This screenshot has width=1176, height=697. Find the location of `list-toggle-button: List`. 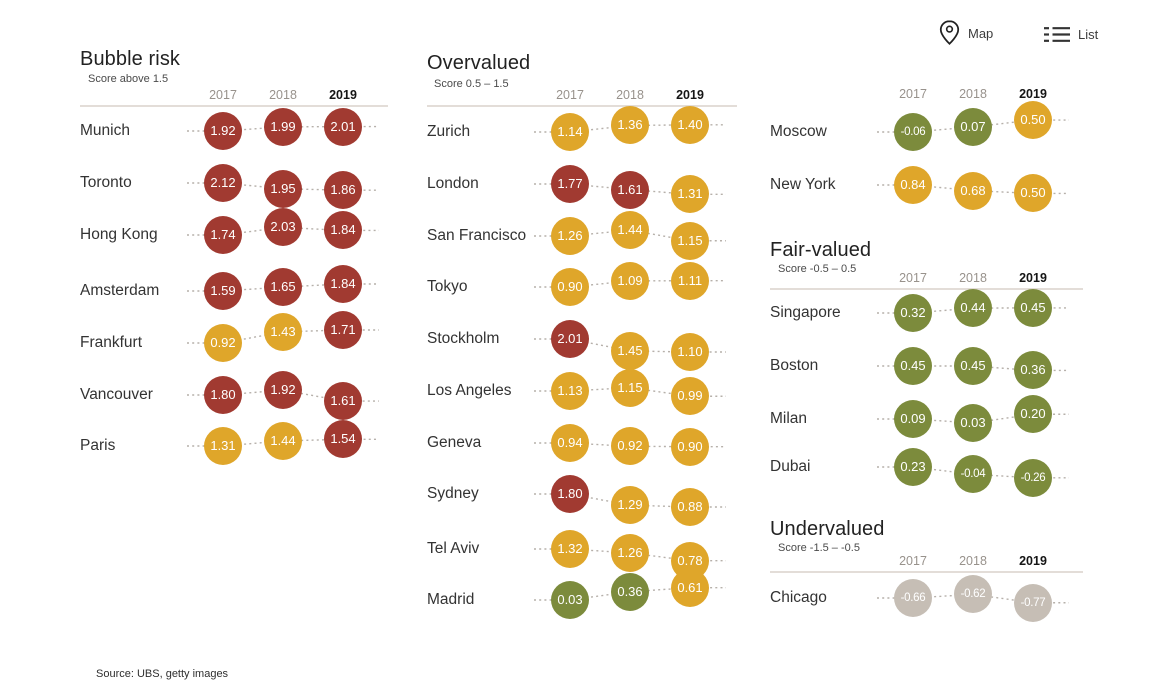

list-toggle-button: List is located at coordinates (1071, 34).